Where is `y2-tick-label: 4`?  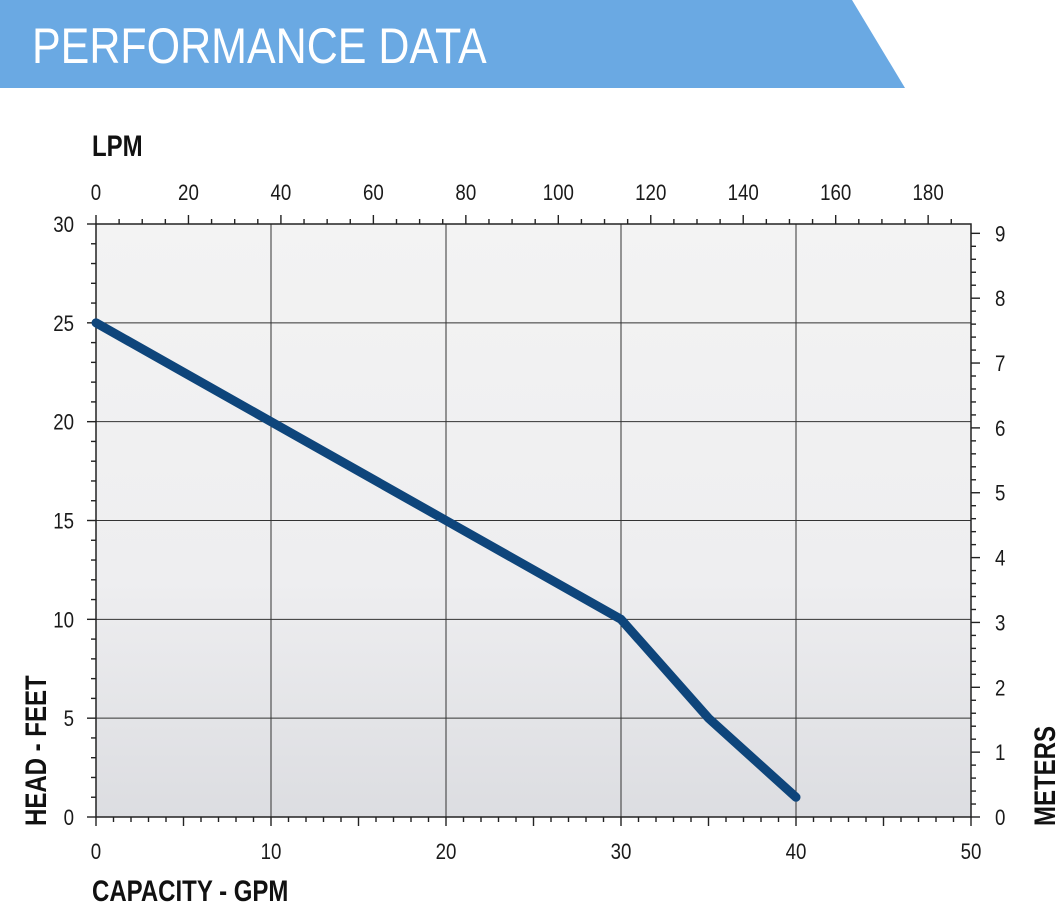 y2-tick-label: 4 is located at coordinates (1000, 559).